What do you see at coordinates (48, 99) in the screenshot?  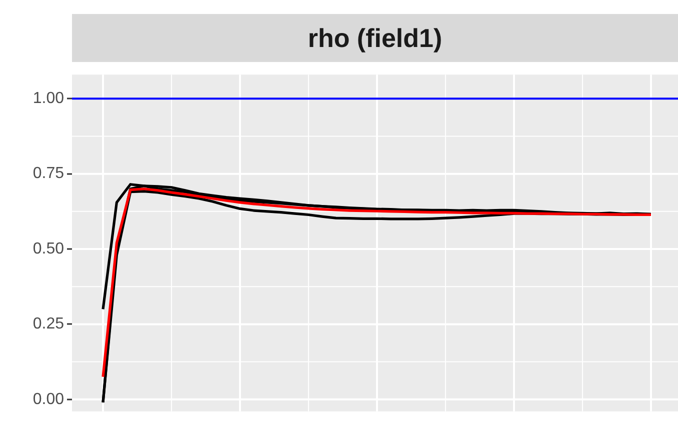 I see `y-tick-label: 1.00` at bounding box center [48, 99].